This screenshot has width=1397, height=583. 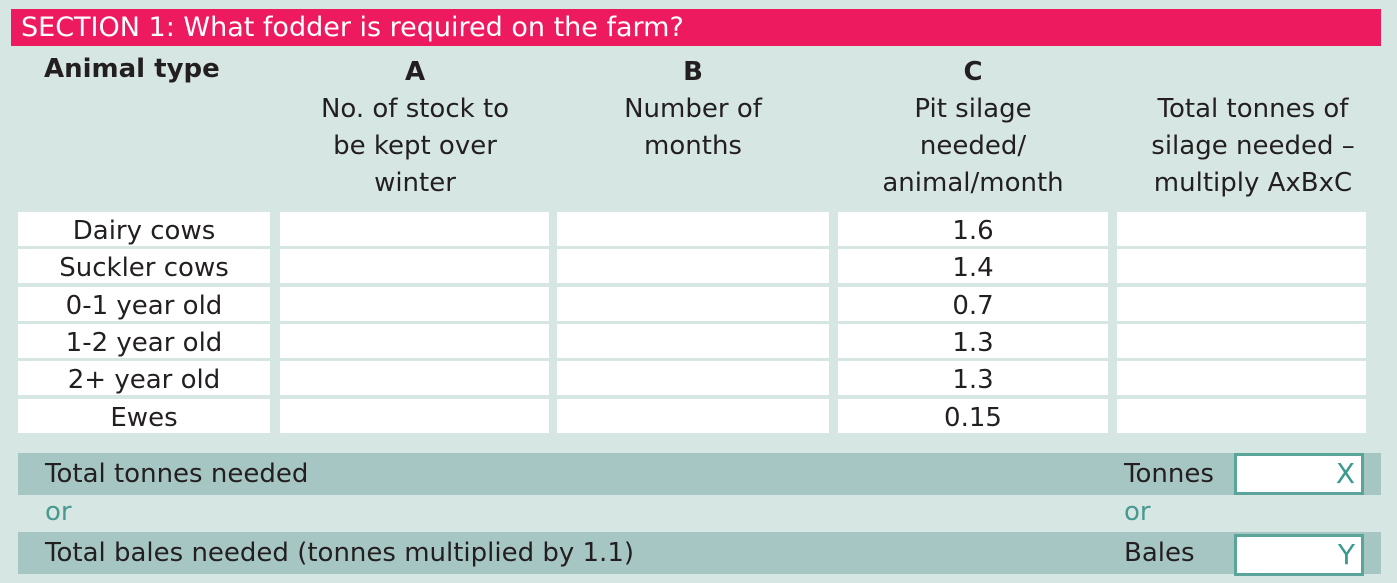 I want to click on column-a-header: A No. of stock to be kept over winter, so click(x=415, y=128).